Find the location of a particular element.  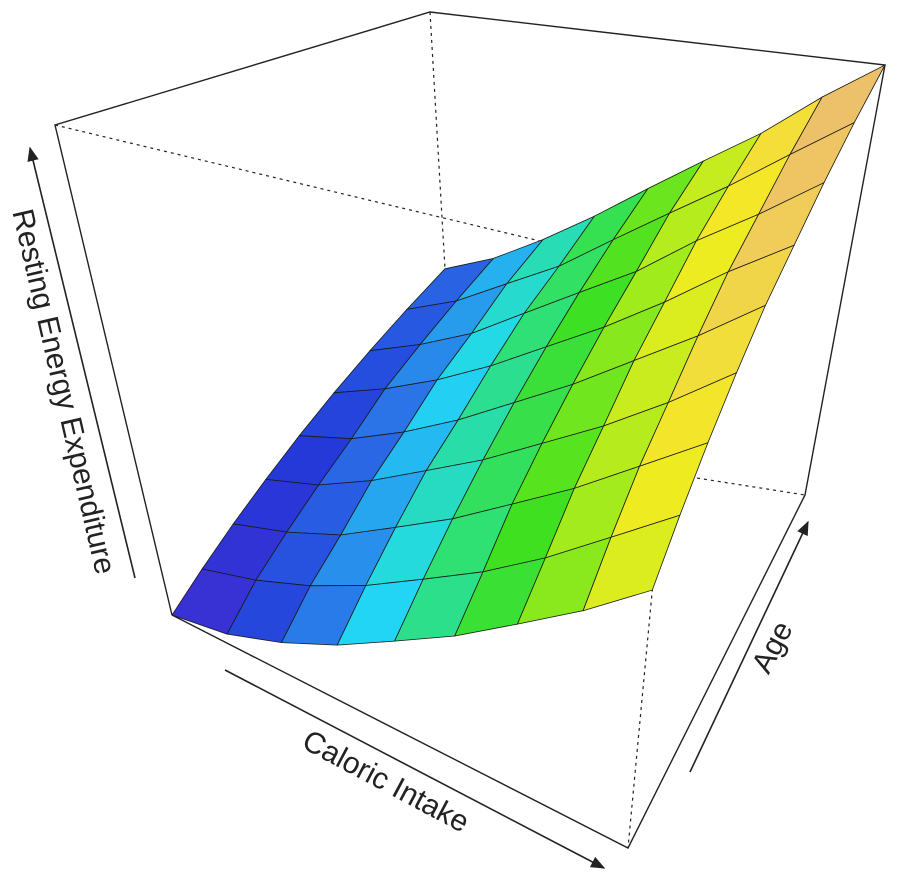

z-axis-arrow is located at coordinates (81, 362).